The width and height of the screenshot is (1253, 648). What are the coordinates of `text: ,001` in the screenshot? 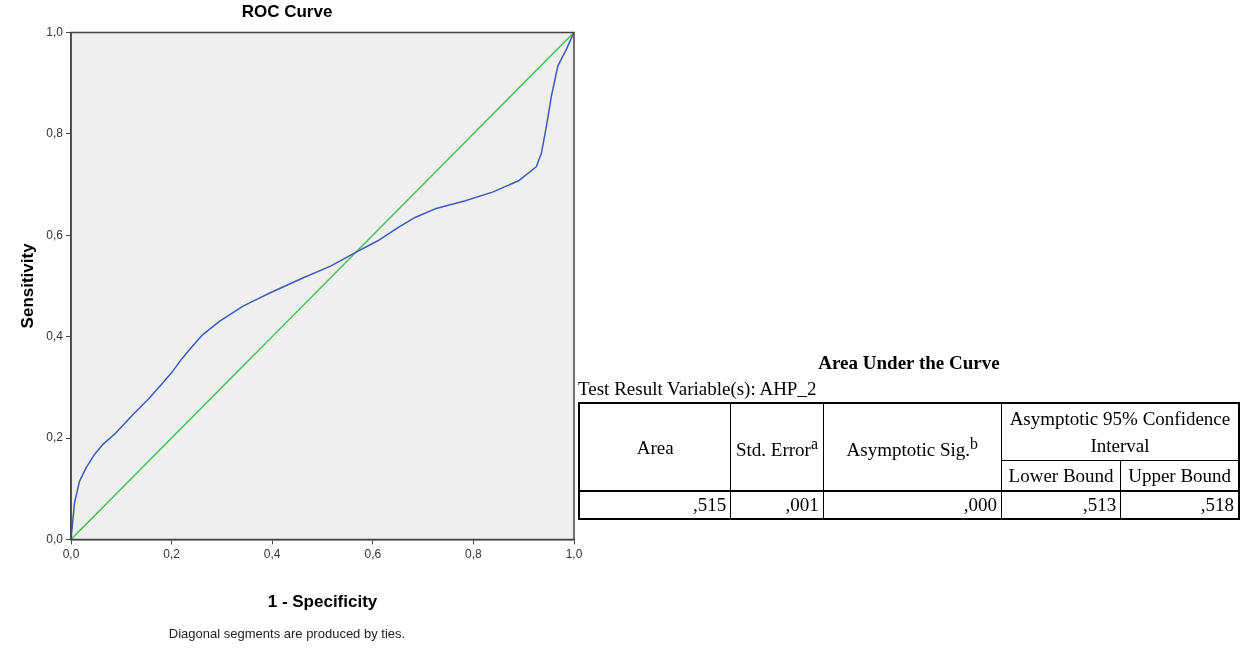 It's located at (777, 505).